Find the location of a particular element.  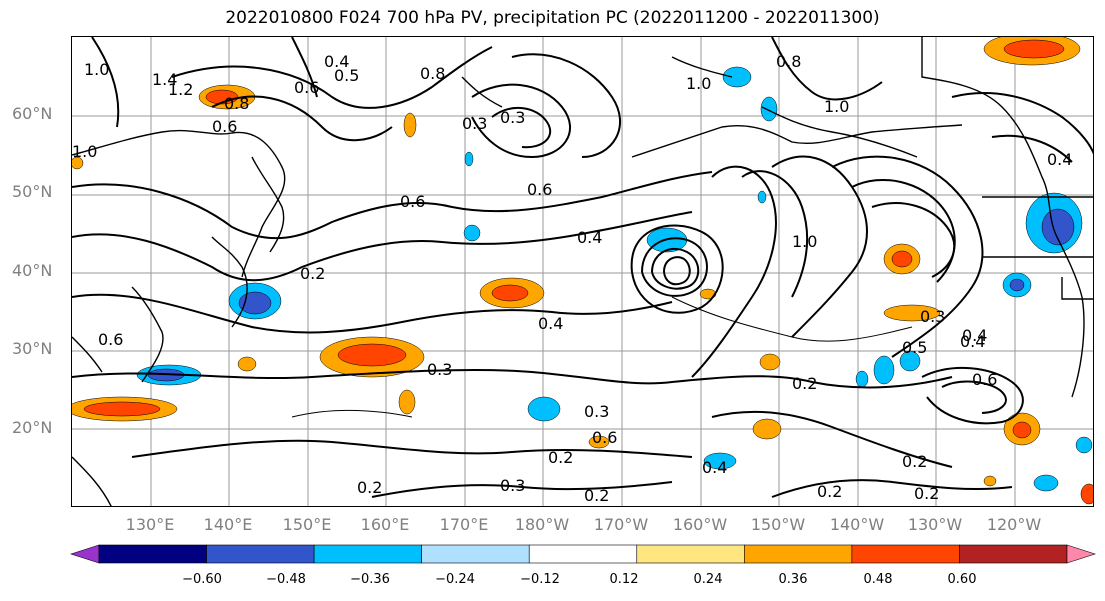

contour-label: 1.2 is located at coordinates (180, 89).